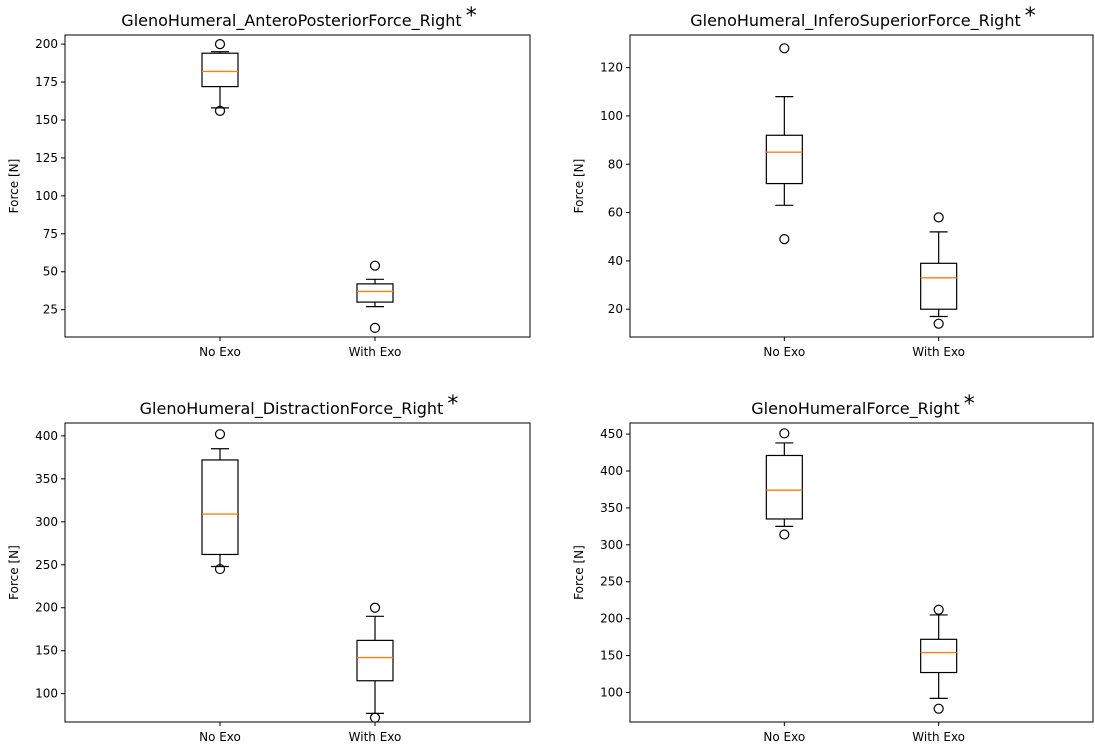 This screenshot has width=1095, height=746. Describe the element at coordinates (611, 434) in the screenshot. I see `y-tick-label: 450` at that location.